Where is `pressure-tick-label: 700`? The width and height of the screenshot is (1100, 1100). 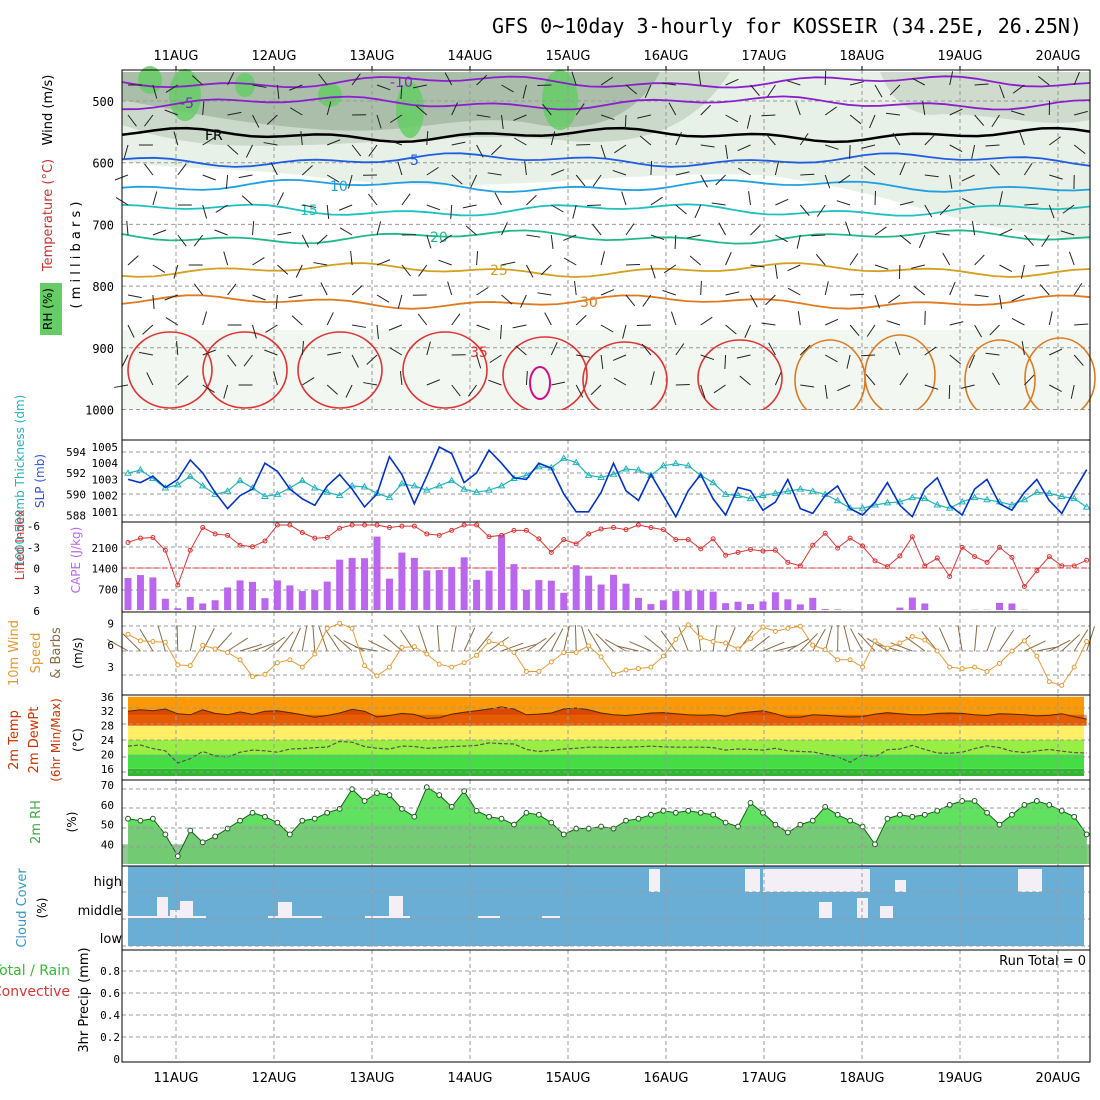 pressure-tick-label: 700 is located at coordinates (103, 225).